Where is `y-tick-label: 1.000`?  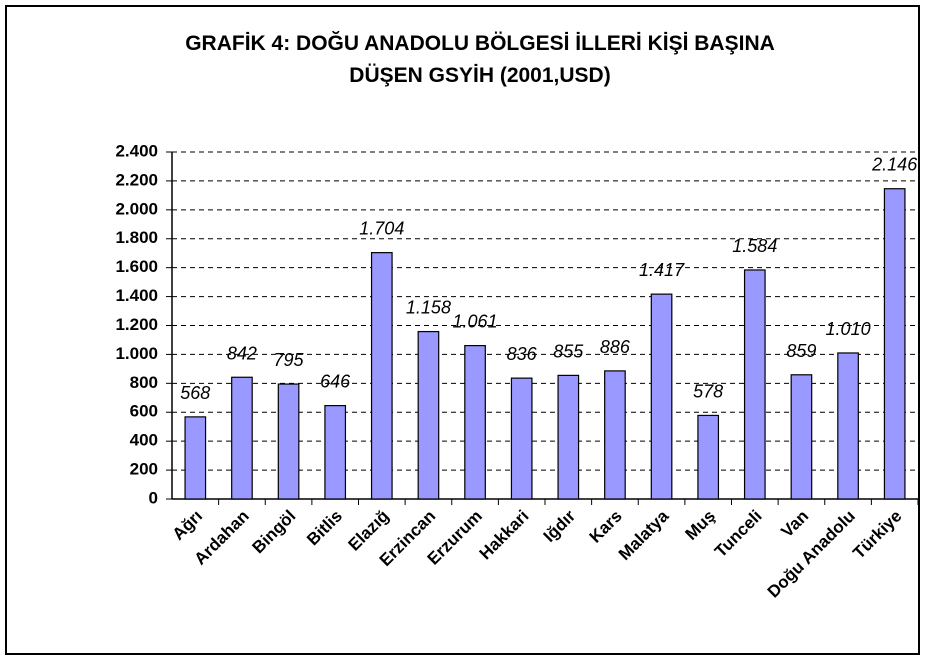
y-tick-label: 1.000 is located at coordinates (136, 353).